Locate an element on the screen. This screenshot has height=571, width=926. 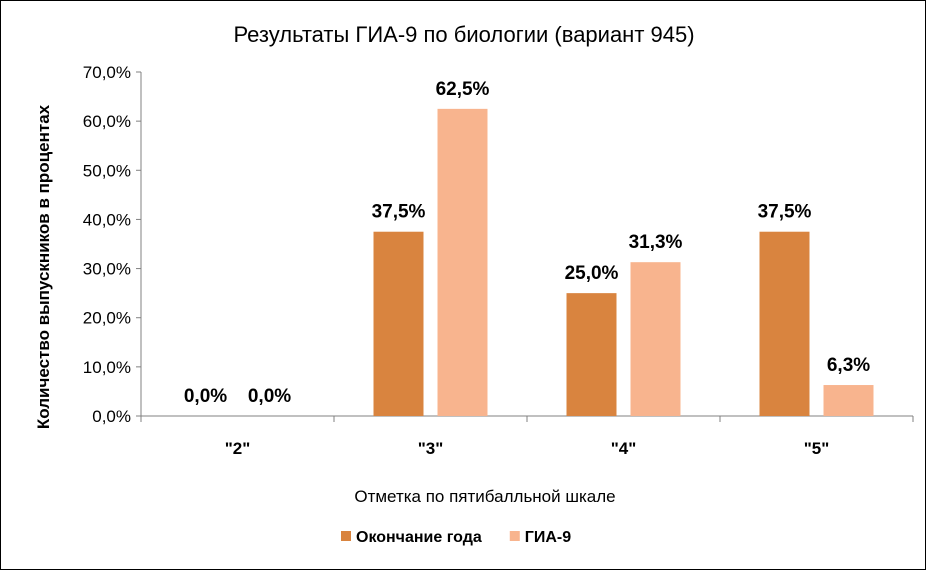
y-tick-label: 70,0% is located at coordinates (107, 72).